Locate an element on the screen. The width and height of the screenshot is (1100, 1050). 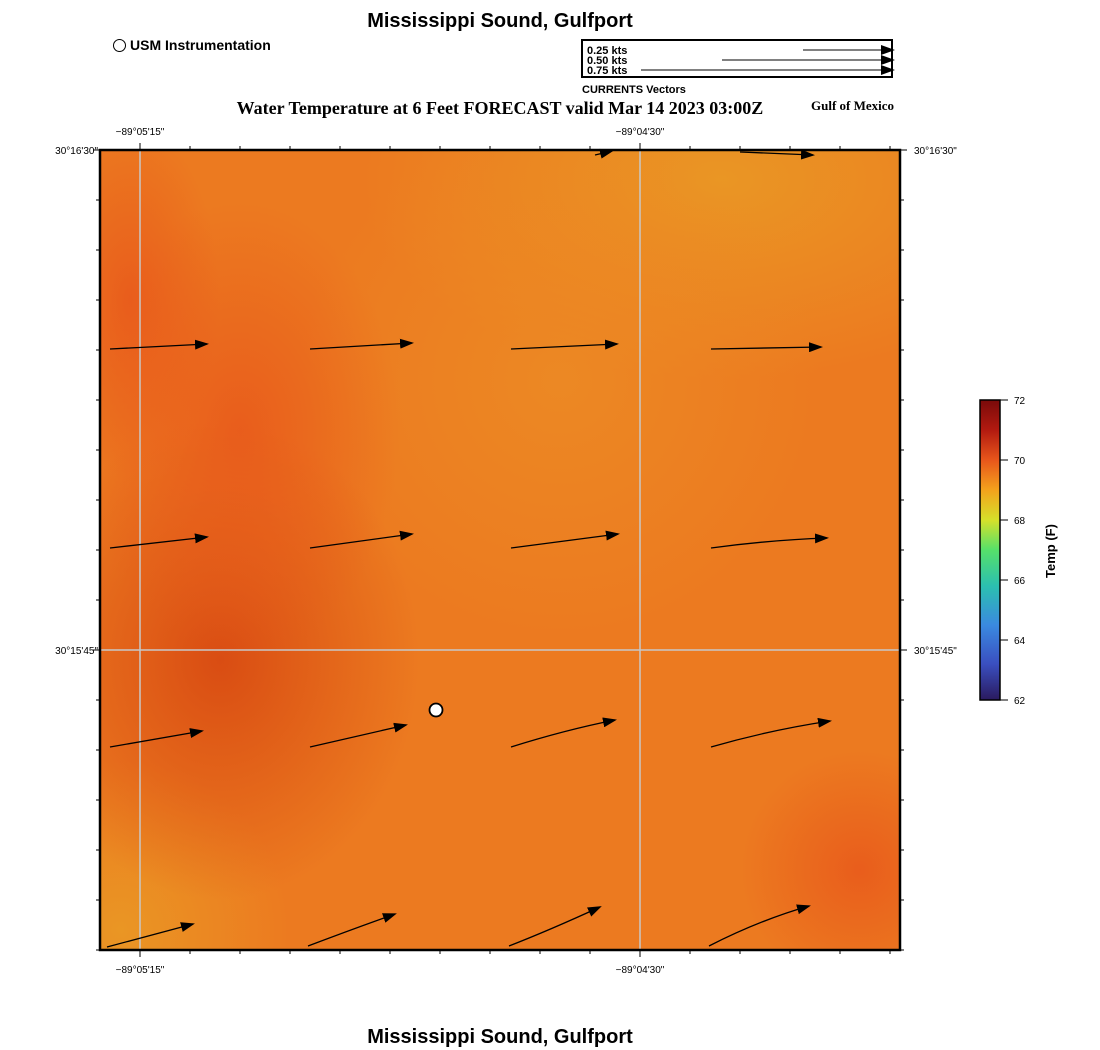
station-legend: USM Instrumentation is located at coordinates (192, 45).